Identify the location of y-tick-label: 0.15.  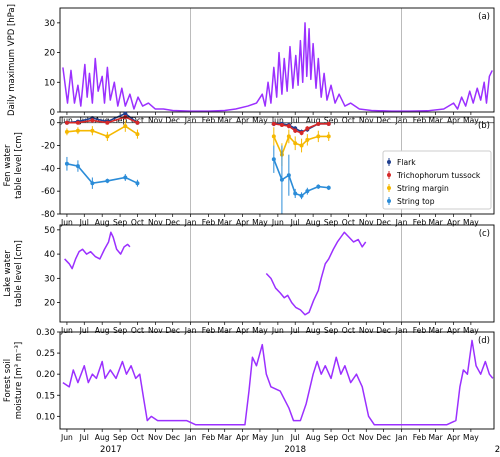
(45, 396).